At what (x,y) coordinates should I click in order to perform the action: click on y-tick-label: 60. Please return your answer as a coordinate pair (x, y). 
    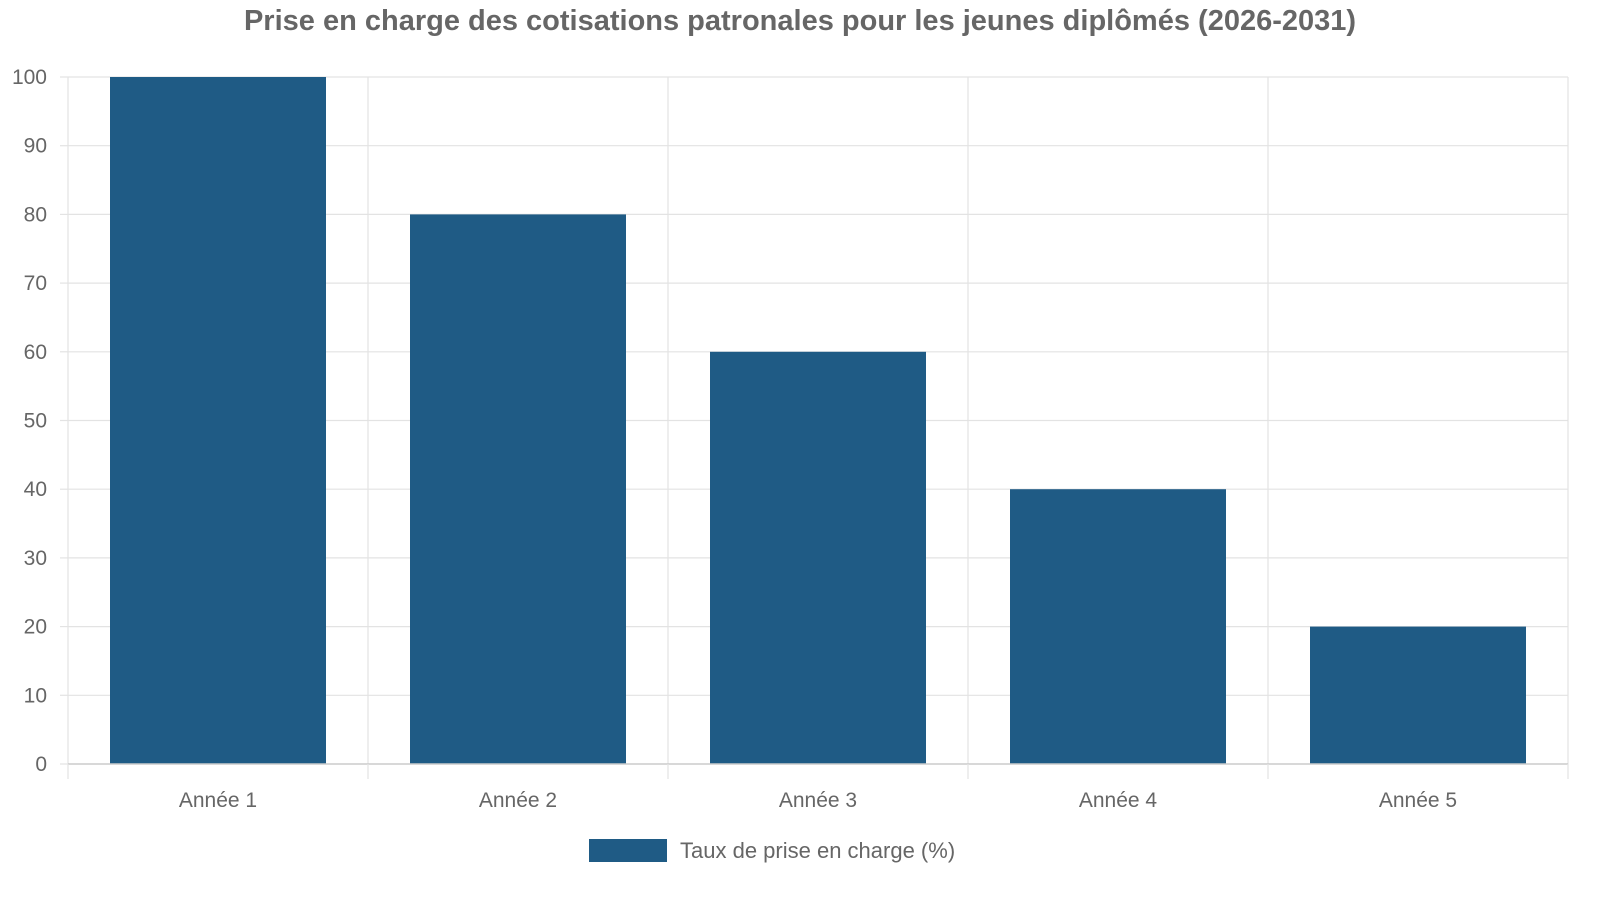
    Looking at the image, I should click on (35, 352).